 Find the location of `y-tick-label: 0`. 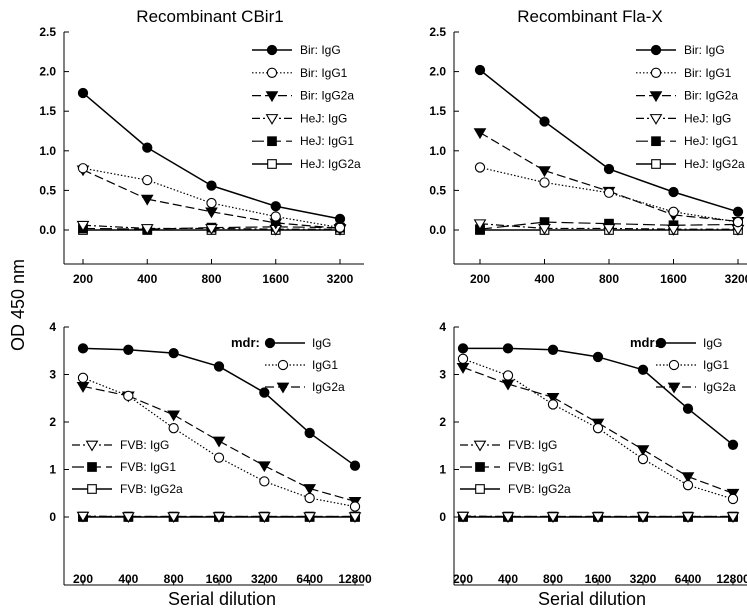

y-tick-label: 0 is located at coordinates (52, 517).